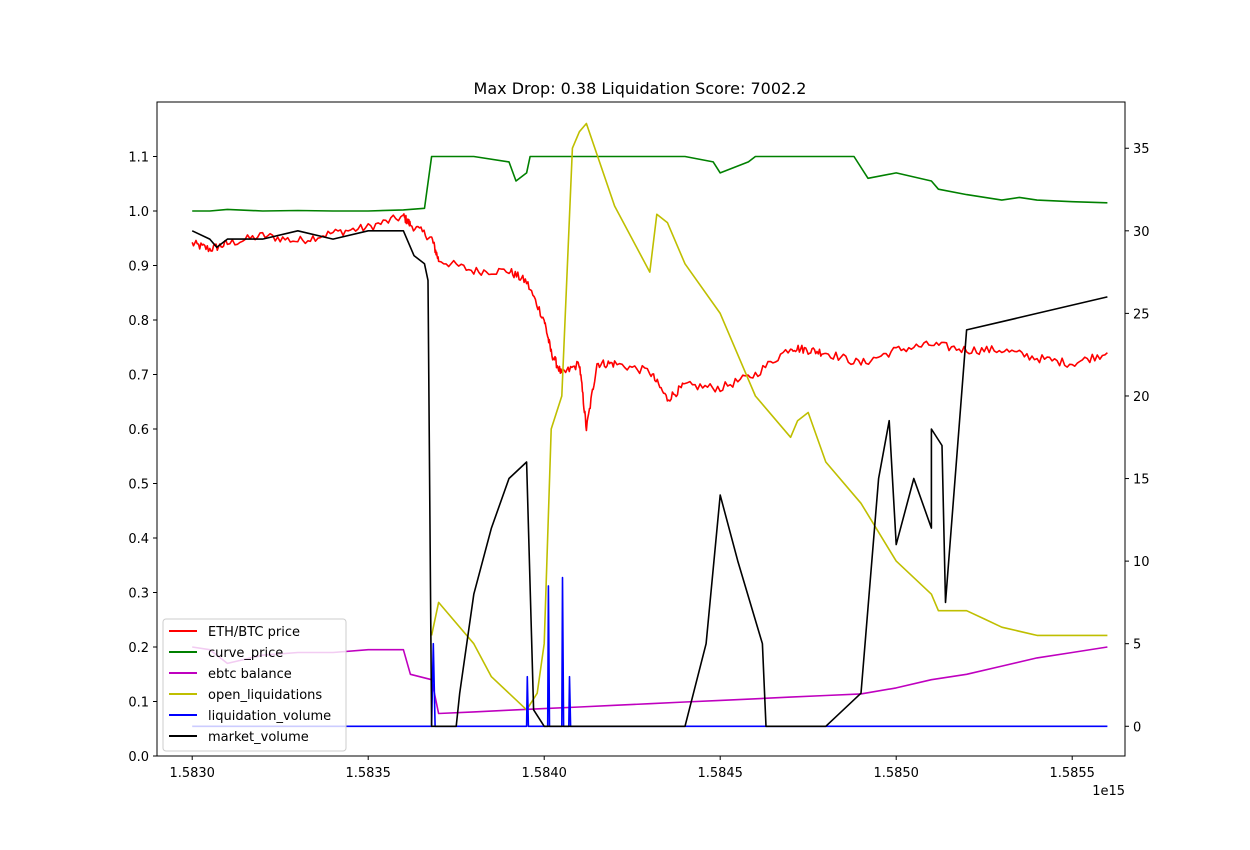 This screenshot has height=850, width=1250. I want to click on x-tick-label: 1.5850, so click(896, 773).